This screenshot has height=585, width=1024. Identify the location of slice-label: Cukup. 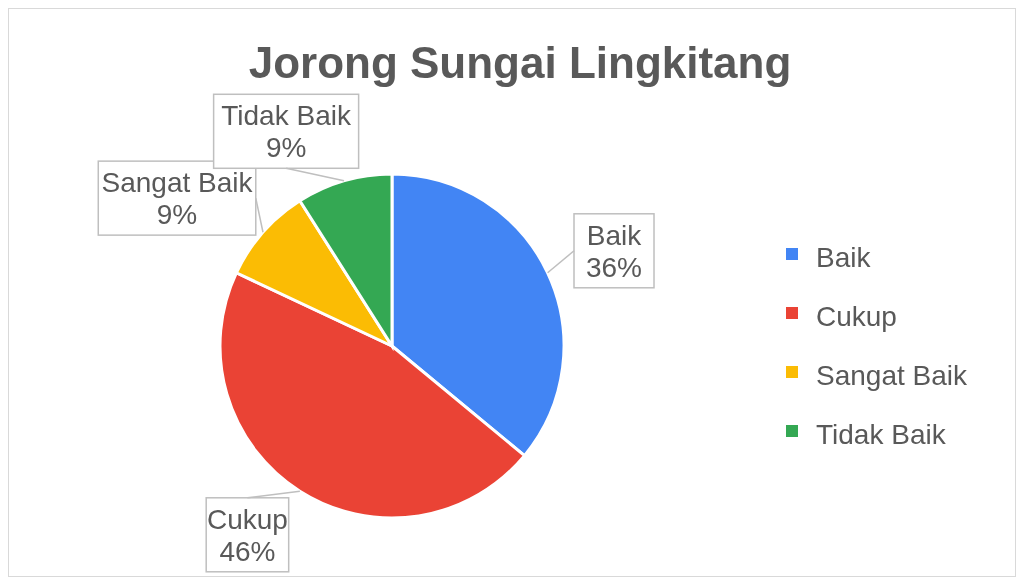
(247, 519).